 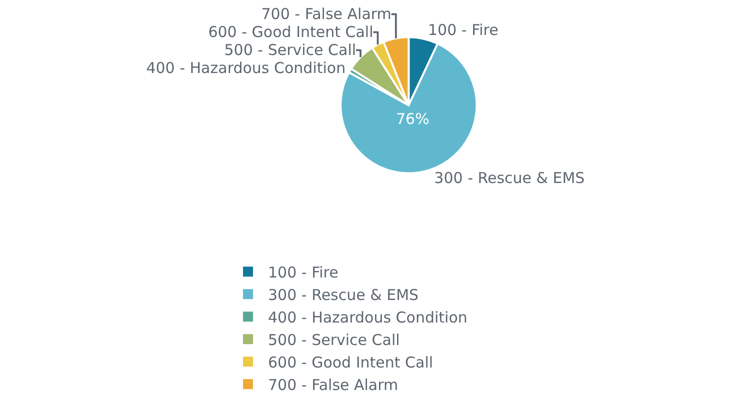 What do you see at coordinates (343, 295) in the screenshot?
I see `legend-label: 300 - Rescue & EMS` at bounding box center [343, 295].